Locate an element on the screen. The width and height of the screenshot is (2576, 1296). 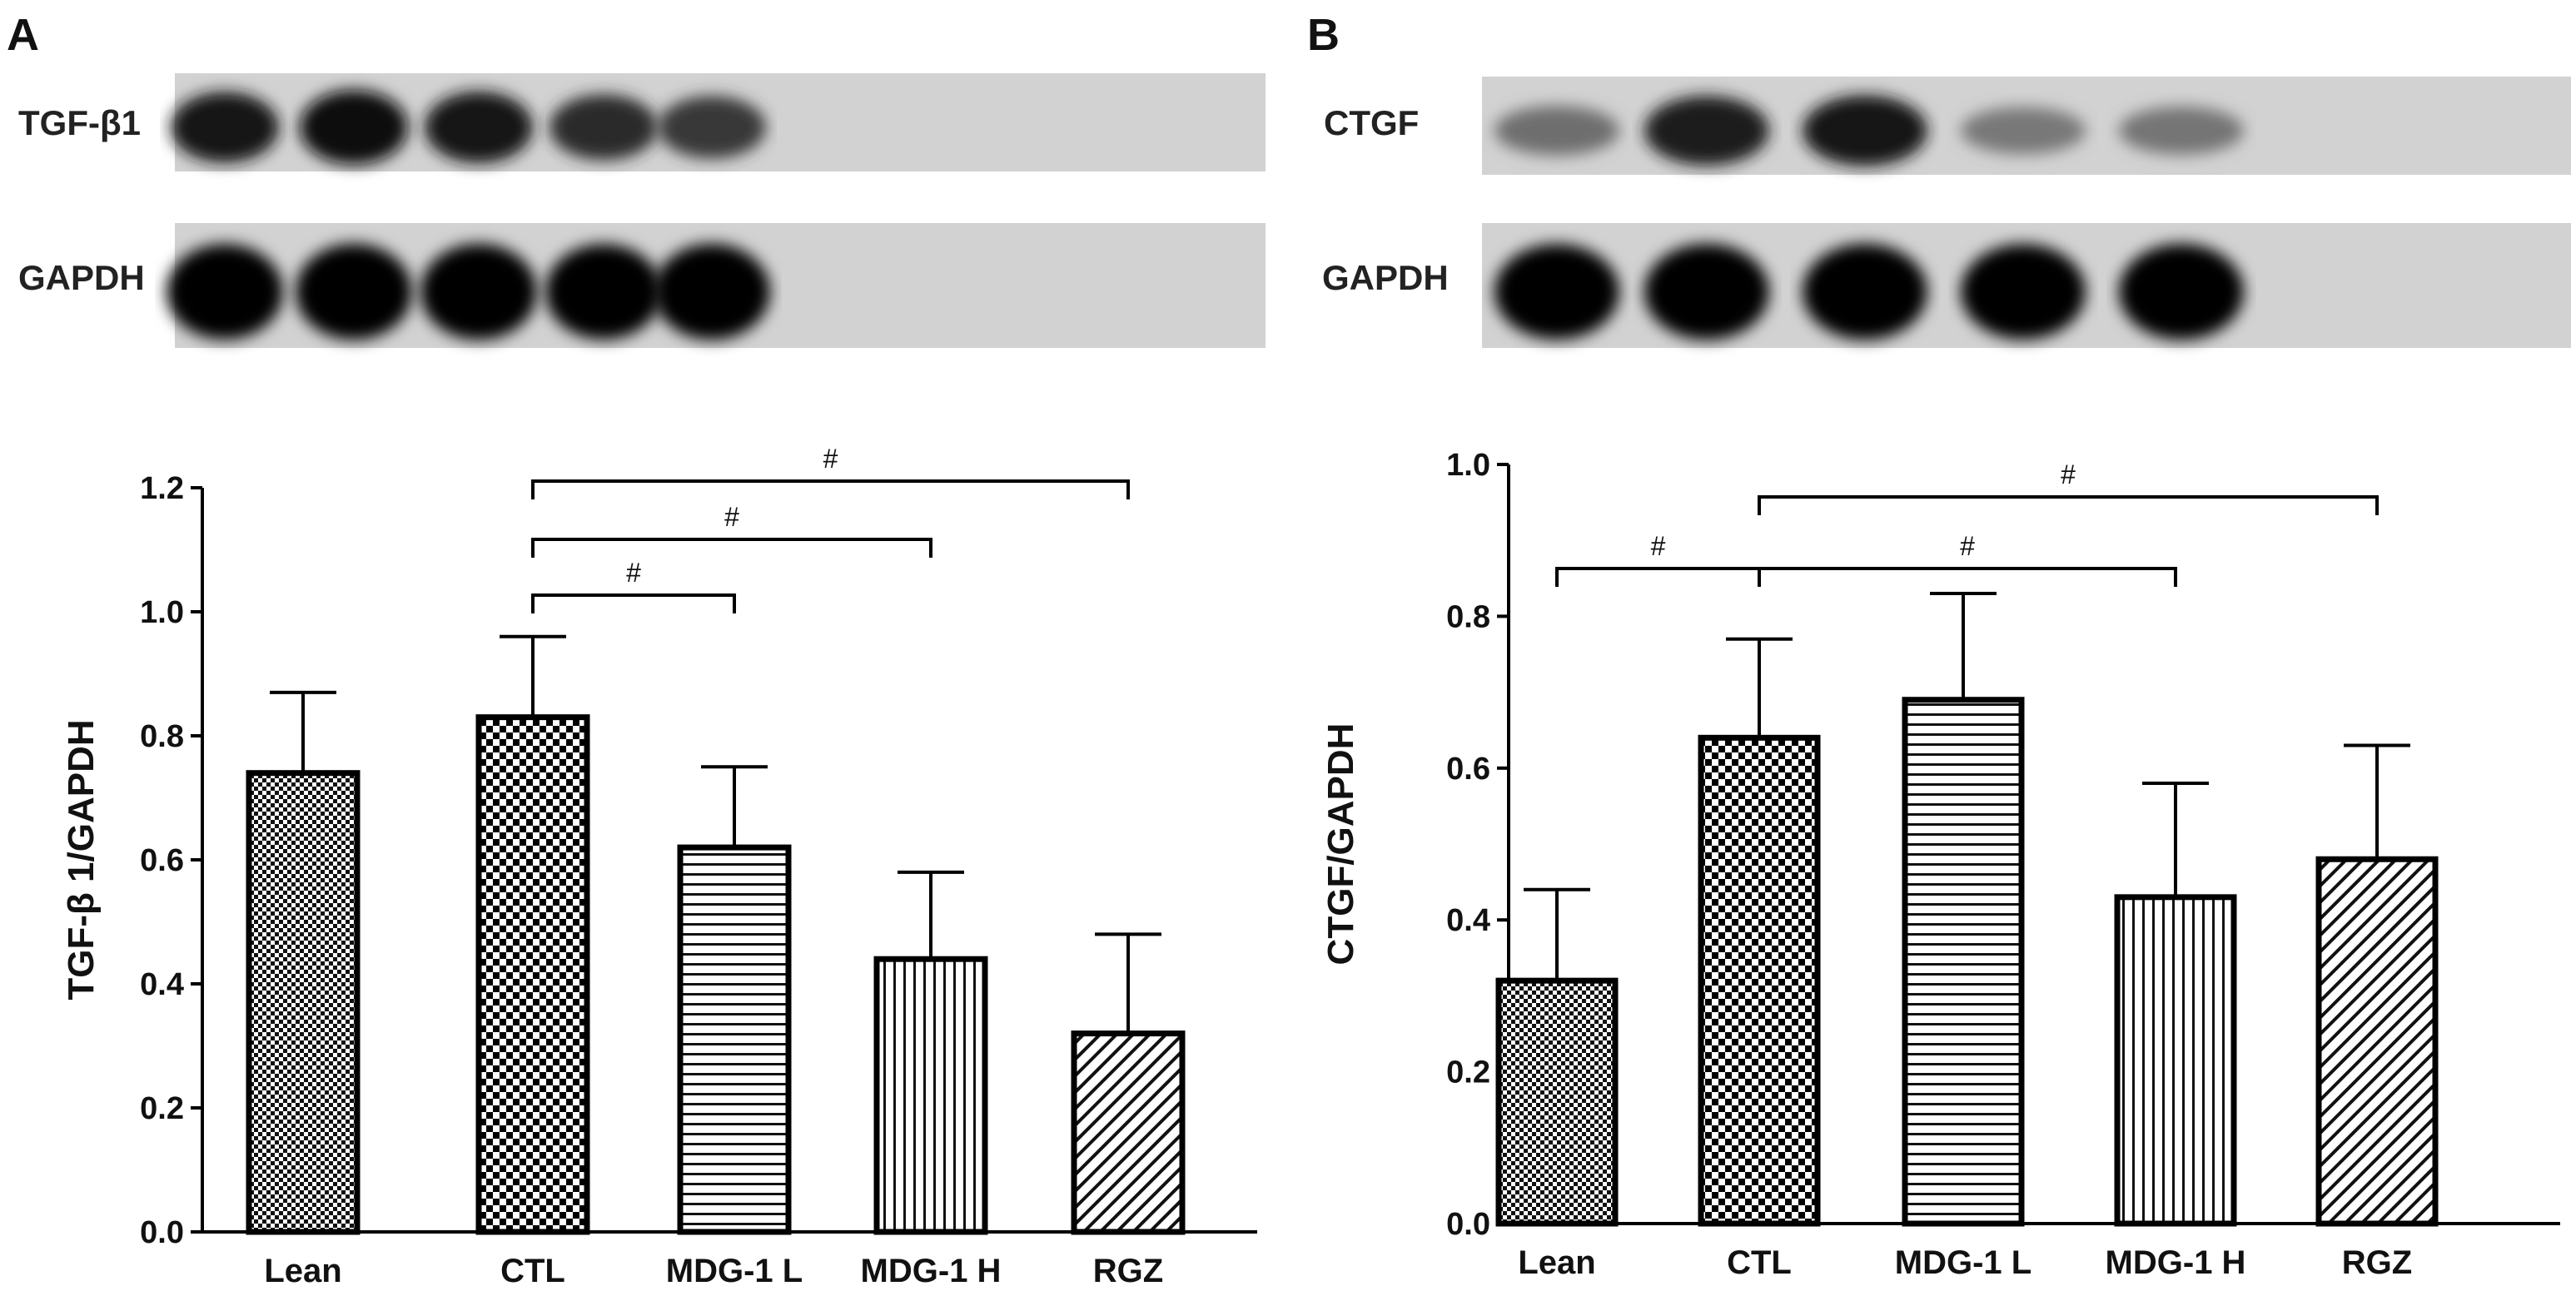
western-blot-ctgf is located at coordinates (2026, 126).